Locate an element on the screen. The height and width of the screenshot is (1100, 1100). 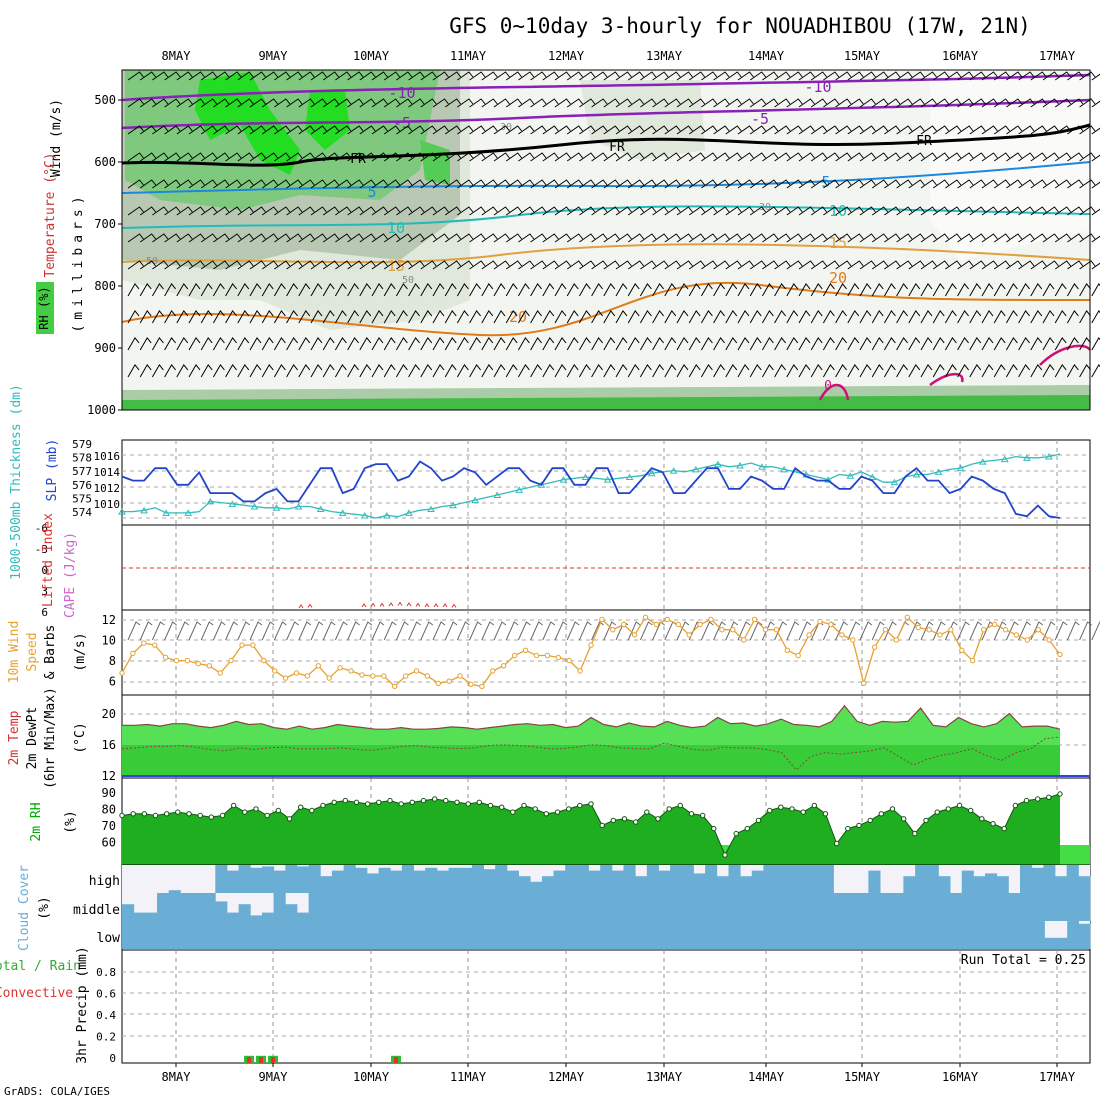
upper-ytick-label: 600 is located at coordinates (105, 162).